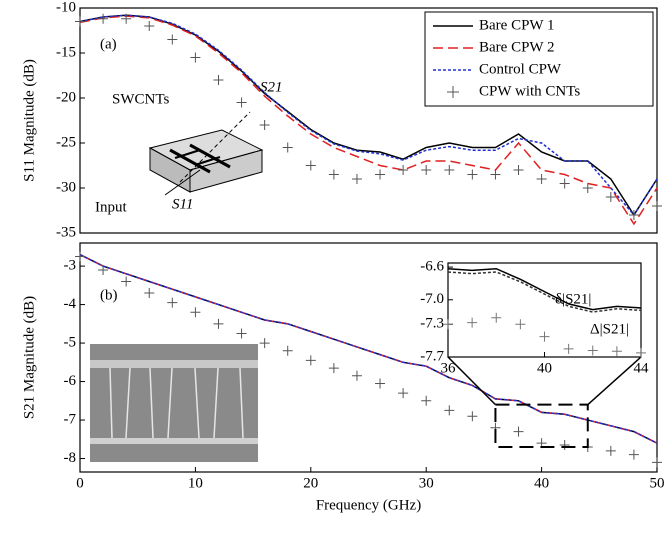 The width and height of the screenshot is (667, 536). I want to click on annotation: S11, so click(182, 204).